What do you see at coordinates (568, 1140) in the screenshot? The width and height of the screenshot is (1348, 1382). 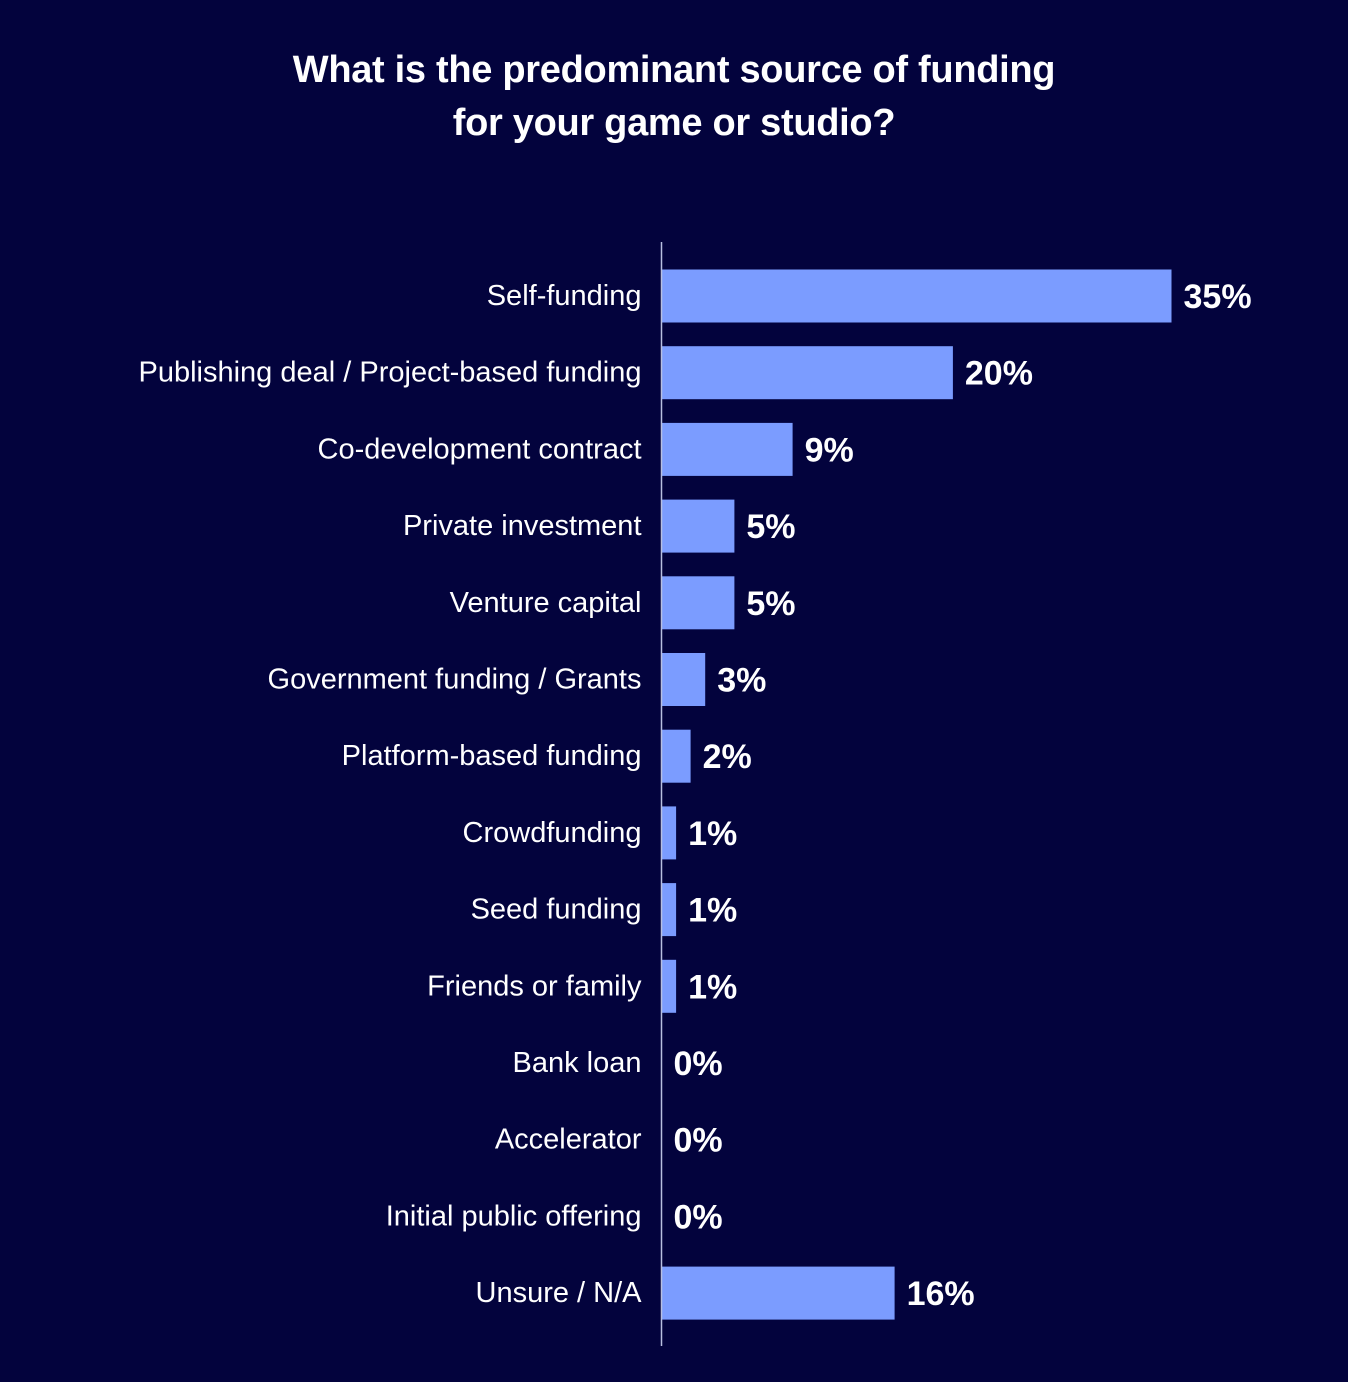 I see `category-label: Accelerator` at bounding box center [568, 1140].